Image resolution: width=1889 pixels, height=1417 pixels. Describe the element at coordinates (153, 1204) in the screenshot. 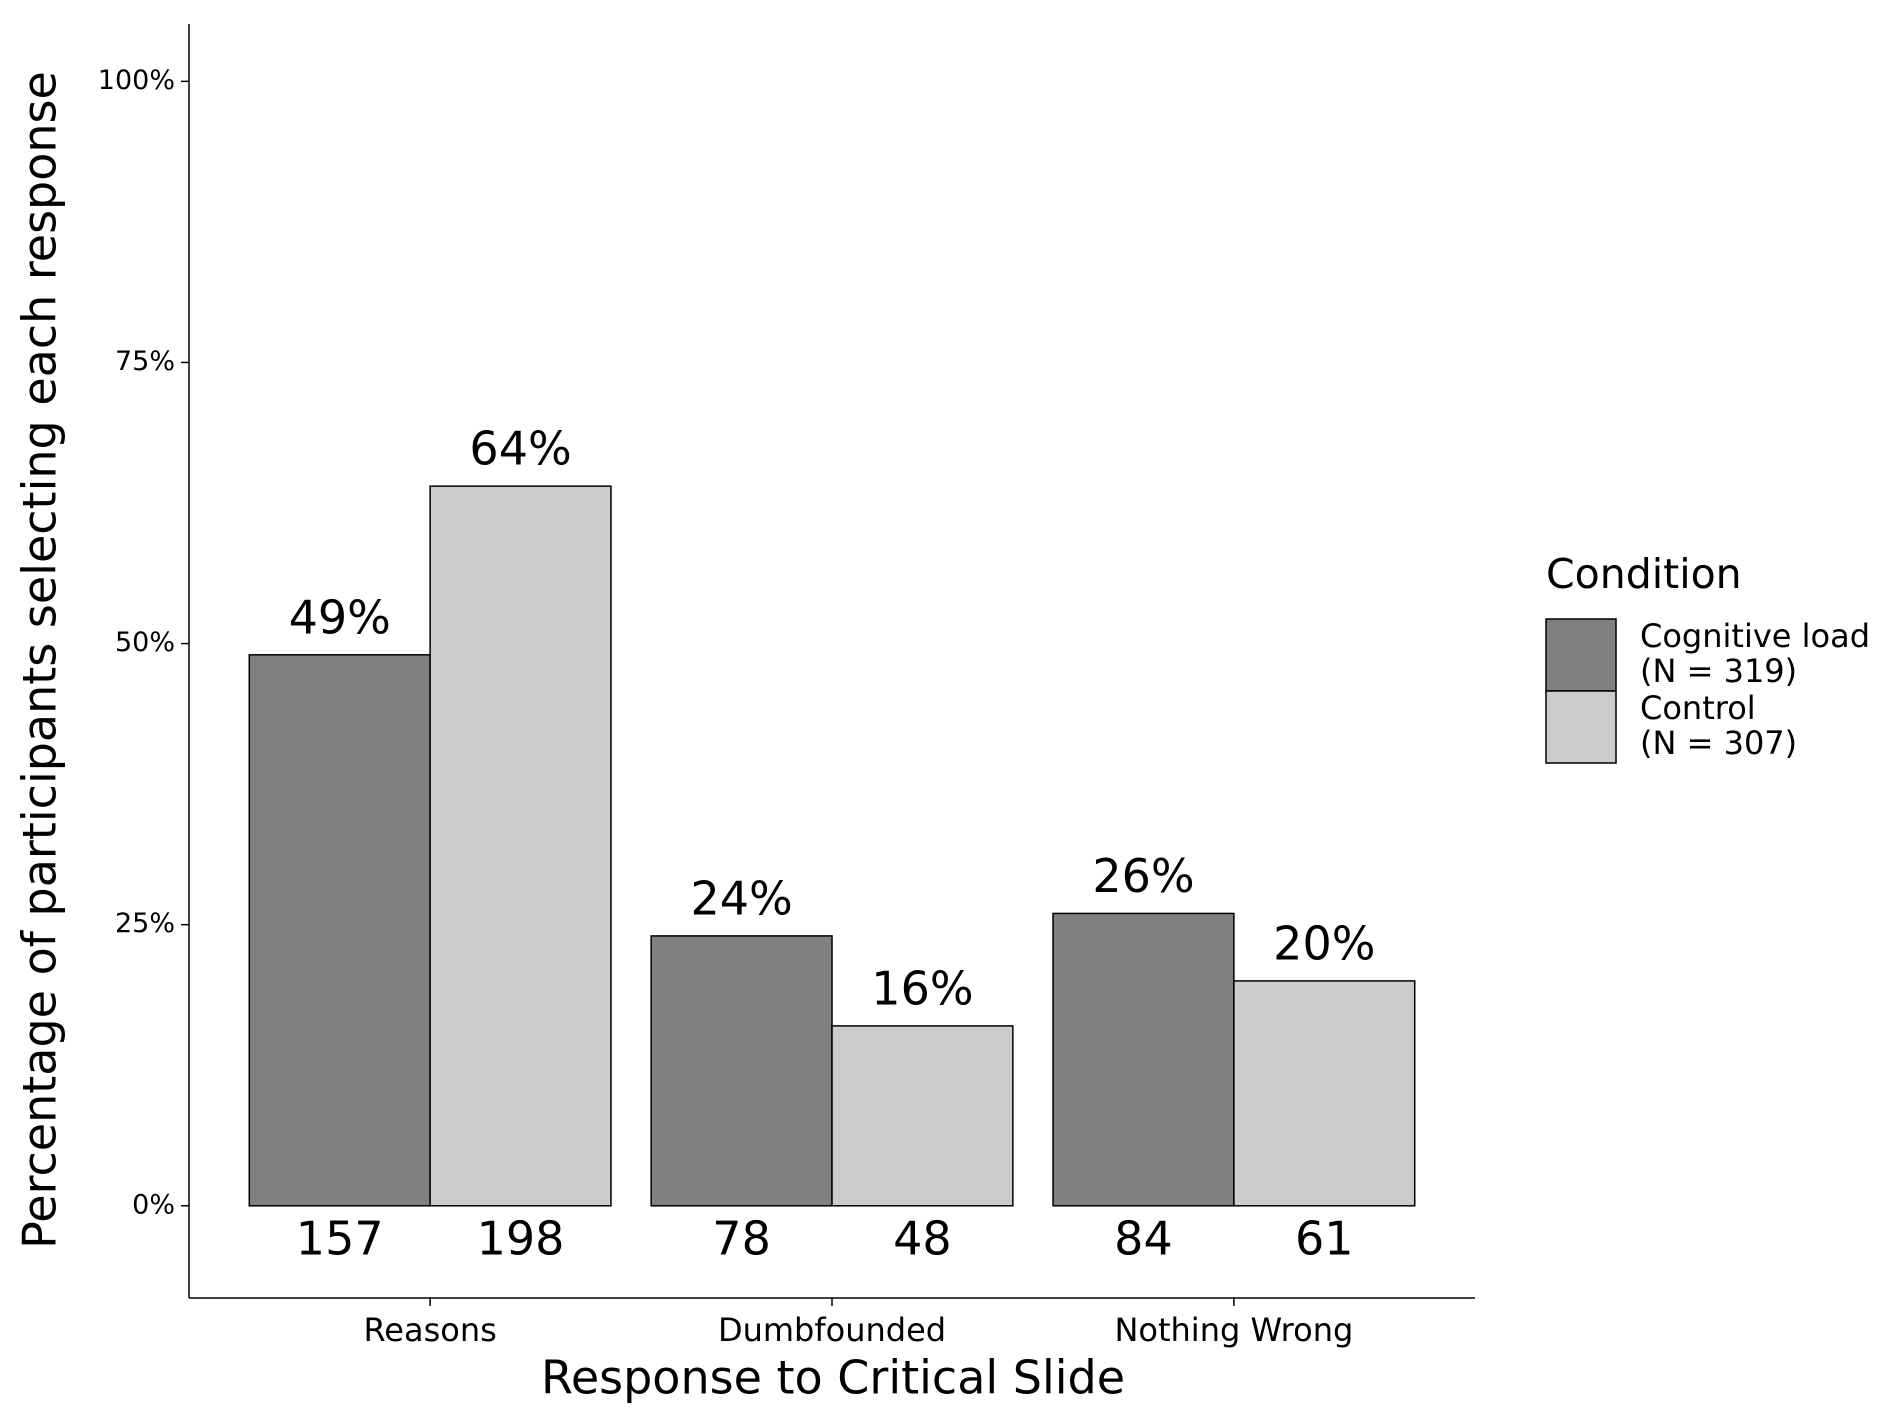

I see `y-tick-label: 0%` at that location.